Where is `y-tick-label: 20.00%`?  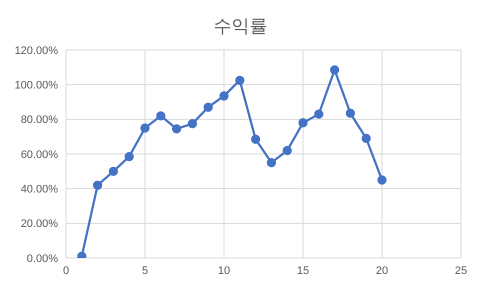
y-tick-label: 20.00% is located at coordinates (39, 224).